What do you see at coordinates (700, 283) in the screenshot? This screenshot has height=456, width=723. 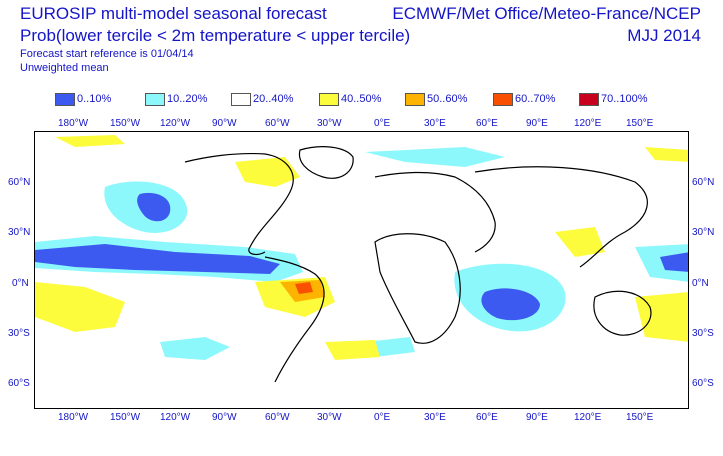 I see `lat-label-right: 0°N` at bounding box center [700, 283].